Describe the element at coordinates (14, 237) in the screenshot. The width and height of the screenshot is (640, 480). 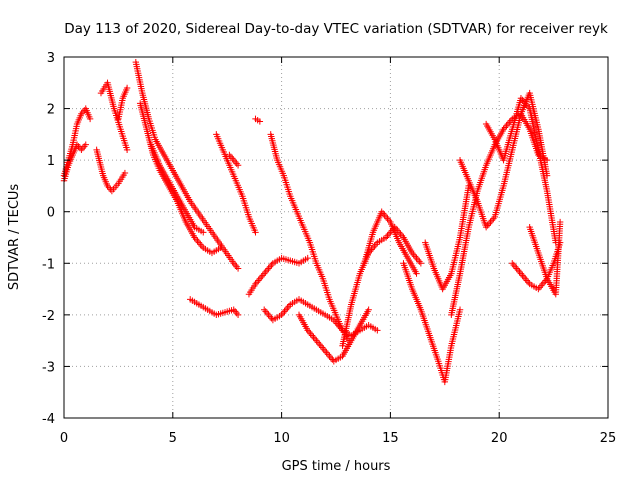
I see `y-axis-label: SDTVAR / TECUs` at that location.